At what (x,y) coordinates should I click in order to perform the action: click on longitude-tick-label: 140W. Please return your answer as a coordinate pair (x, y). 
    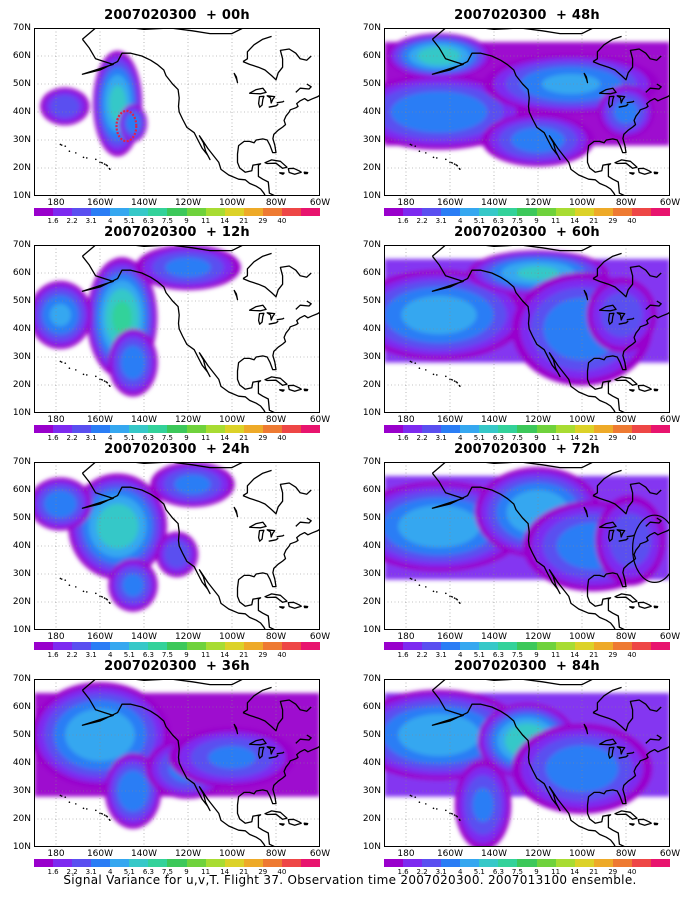
    Looking at the image, I should click on (144, 854).